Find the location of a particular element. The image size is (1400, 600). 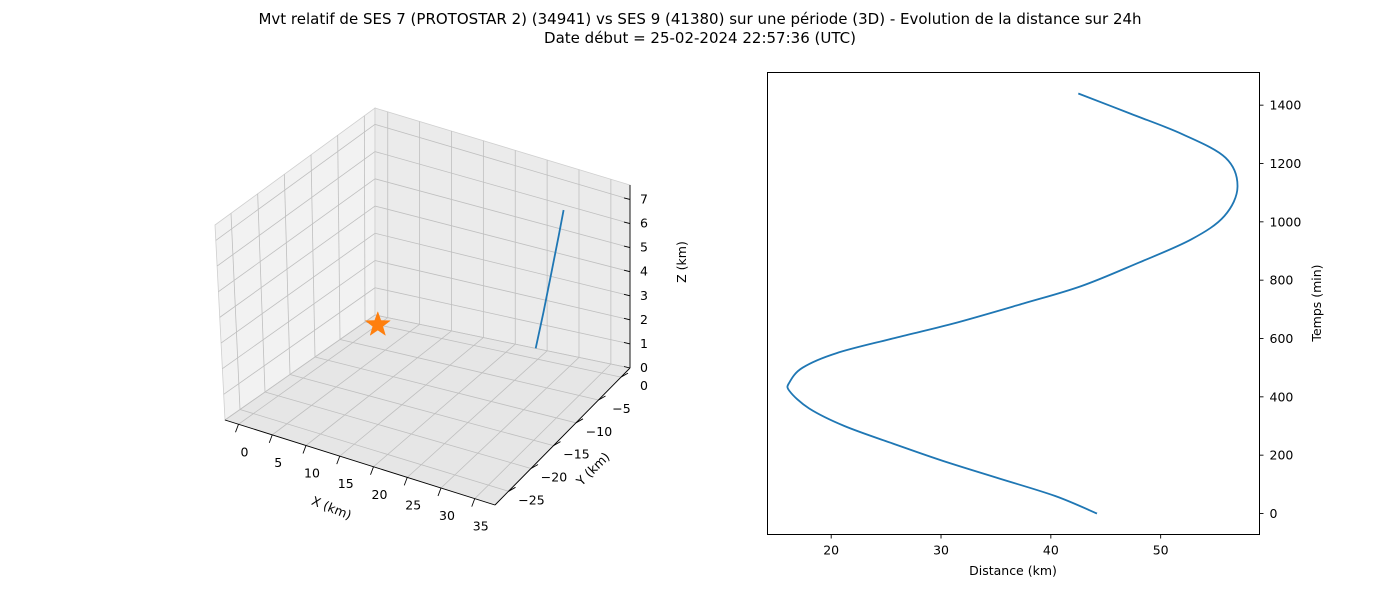

z-tick-label: 6 is located at coordinates (644, 223).